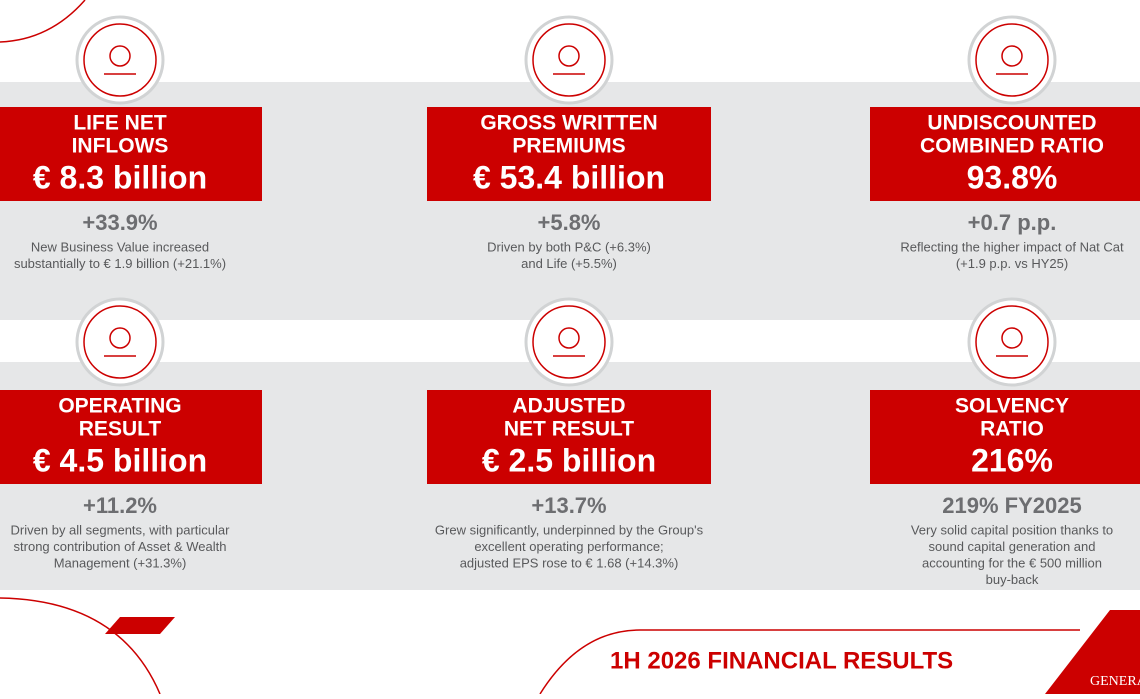 Image resolution: width=1140 pixels, height=699 pixels. Describe the element at coordinates (120, 505) in the screenshot. I see `card-delta: +11.2%` at that location.